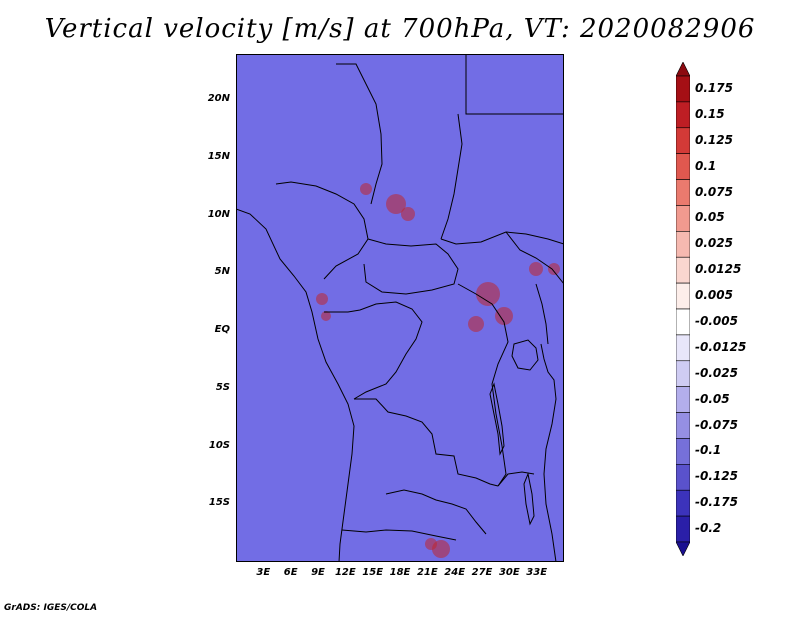  What do you see at coordinates (482, 572) in the screenshot?
I see `lon-tick-label: 27E` at bounding box center [482, 572].